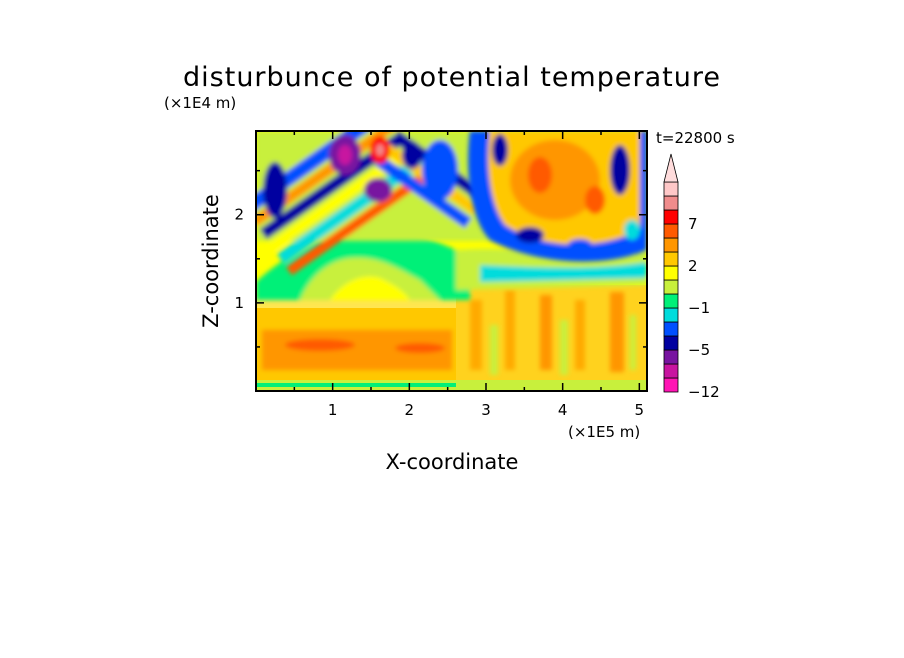  I want to click on wave-yellow, so click(342, 197).